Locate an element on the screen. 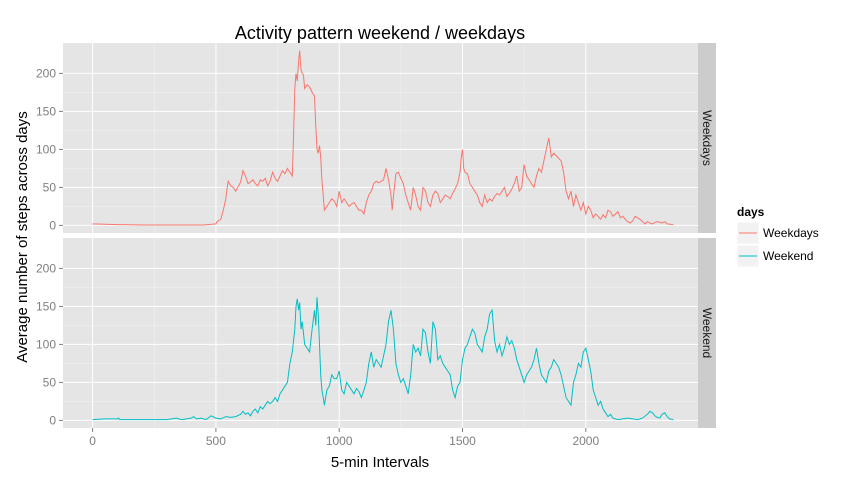 The image size is (864, 480). facet-strip-label: Weekend is located at coordinates (707, 333).